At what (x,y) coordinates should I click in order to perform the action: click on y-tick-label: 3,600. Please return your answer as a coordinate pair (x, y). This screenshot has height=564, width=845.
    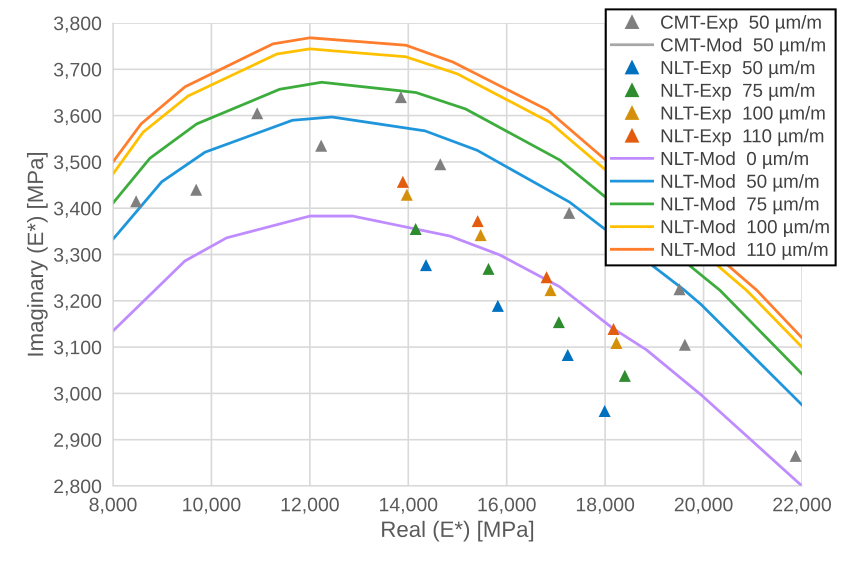
    Looking at the image, I should click on (78, 117).